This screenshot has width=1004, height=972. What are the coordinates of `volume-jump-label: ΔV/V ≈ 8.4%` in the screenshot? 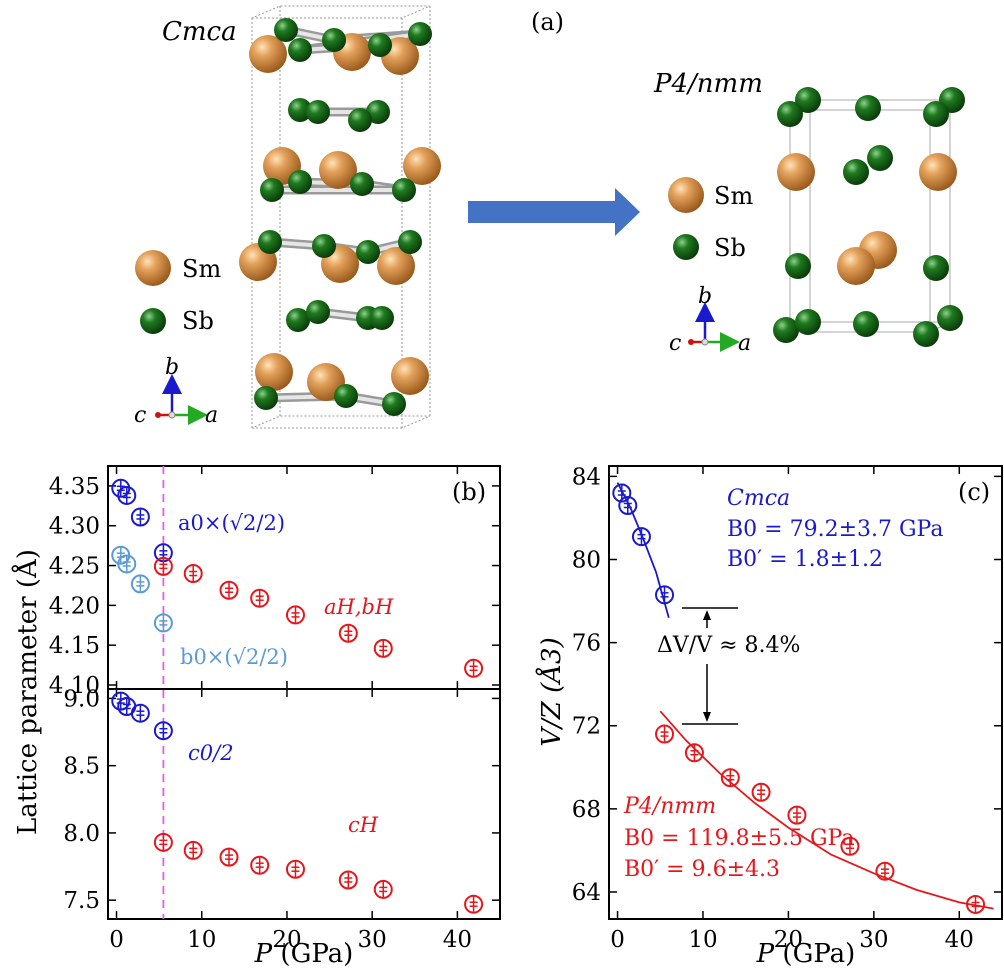 It's located at (728, 645).